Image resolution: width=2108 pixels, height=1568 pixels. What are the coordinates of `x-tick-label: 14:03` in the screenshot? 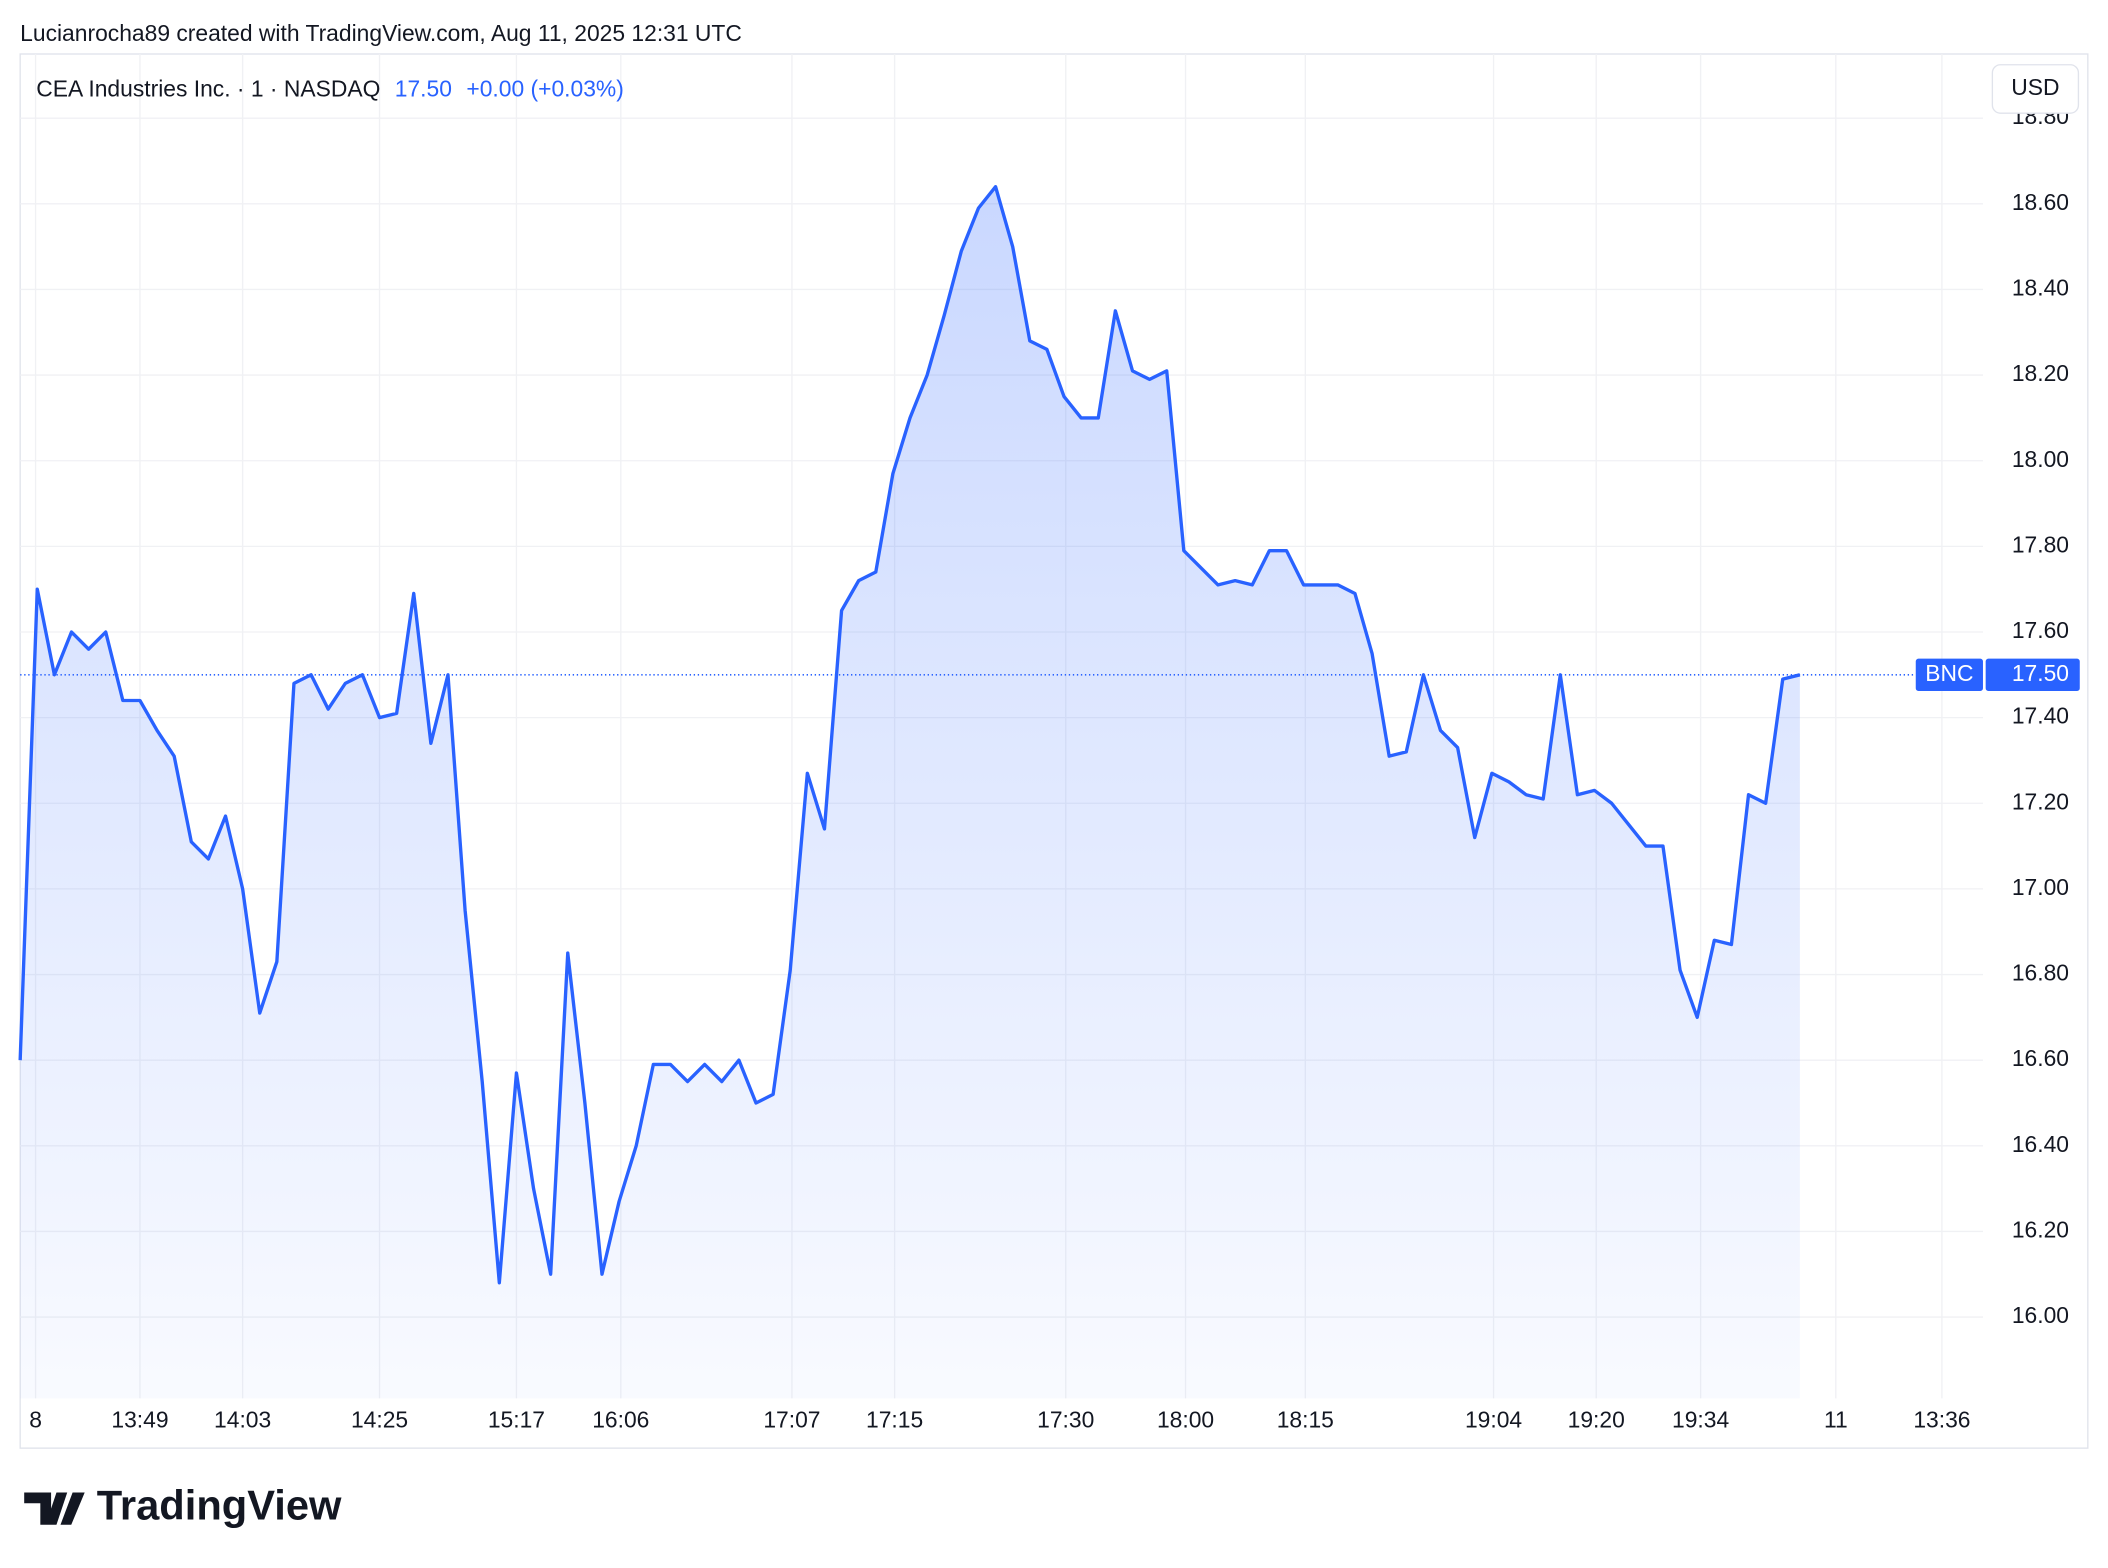 It's located at (242, 1419).